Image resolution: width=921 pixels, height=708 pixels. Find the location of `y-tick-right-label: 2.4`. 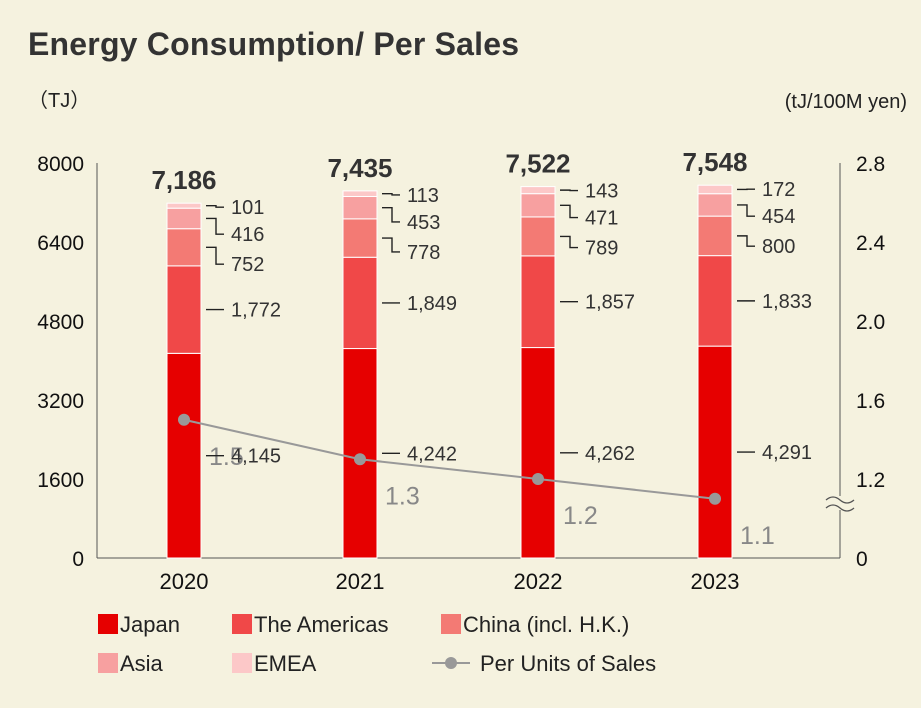

y-tick-right-label: 2.4 is located at coordinates (871, 243).